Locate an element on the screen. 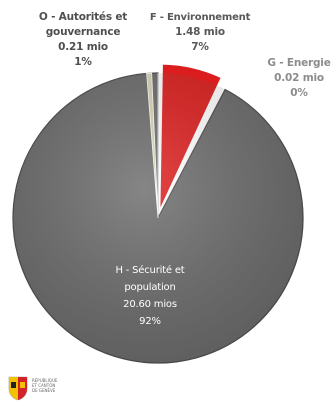 The width and height of the screenshot is (335, 411). logo-line-3: DE GENÈVE is located at coordinates (44, 390).